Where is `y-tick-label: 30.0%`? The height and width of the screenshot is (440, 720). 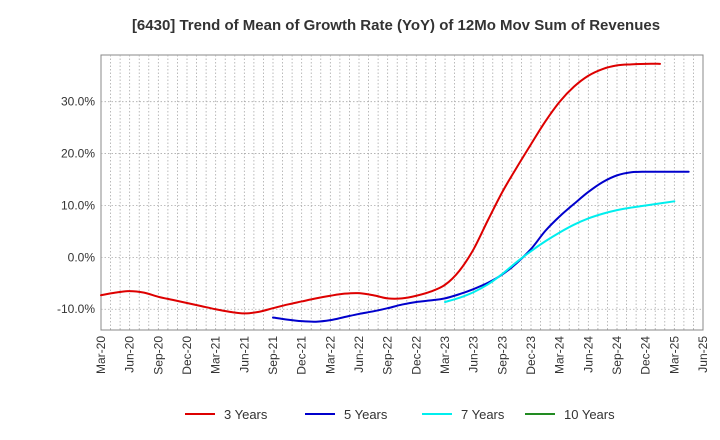
y-tick-label: 30.0% is located at coordinates (78, 102).